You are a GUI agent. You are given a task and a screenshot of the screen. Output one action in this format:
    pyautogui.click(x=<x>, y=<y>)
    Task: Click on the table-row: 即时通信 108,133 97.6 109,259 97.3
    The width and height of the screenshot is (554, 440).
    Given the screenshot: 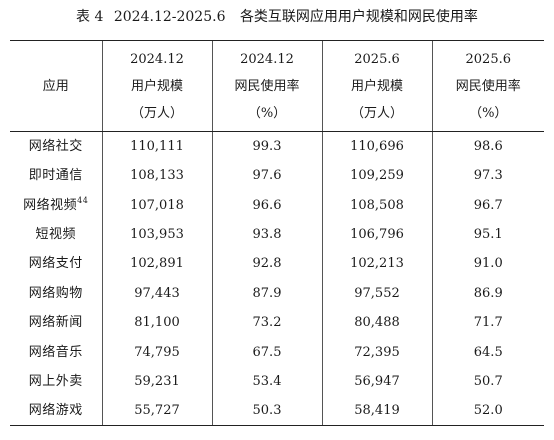 What is the action you would take?
    pyautogui.click(x=277, y=176)
    